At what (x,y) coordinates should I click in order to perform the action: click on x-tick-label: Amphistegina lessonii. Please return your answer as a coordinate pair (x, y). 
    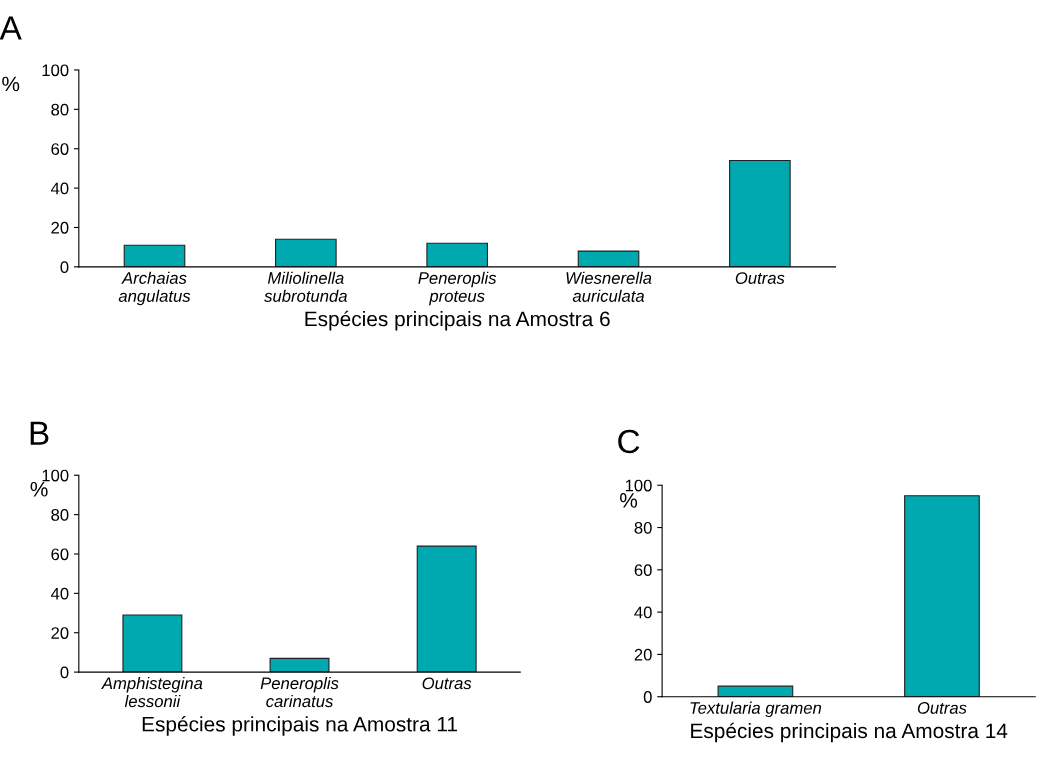
    Looking at the image, I should click on (152, 692).